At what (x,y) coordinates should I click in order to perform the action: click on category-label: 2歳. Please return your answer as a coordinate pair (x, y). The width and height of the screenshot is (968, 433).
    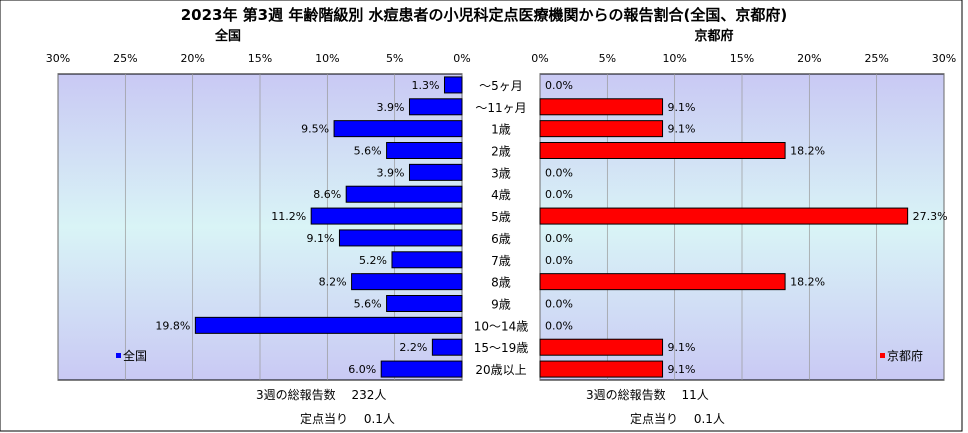
    Looking at the image, I should click on (501, 152).